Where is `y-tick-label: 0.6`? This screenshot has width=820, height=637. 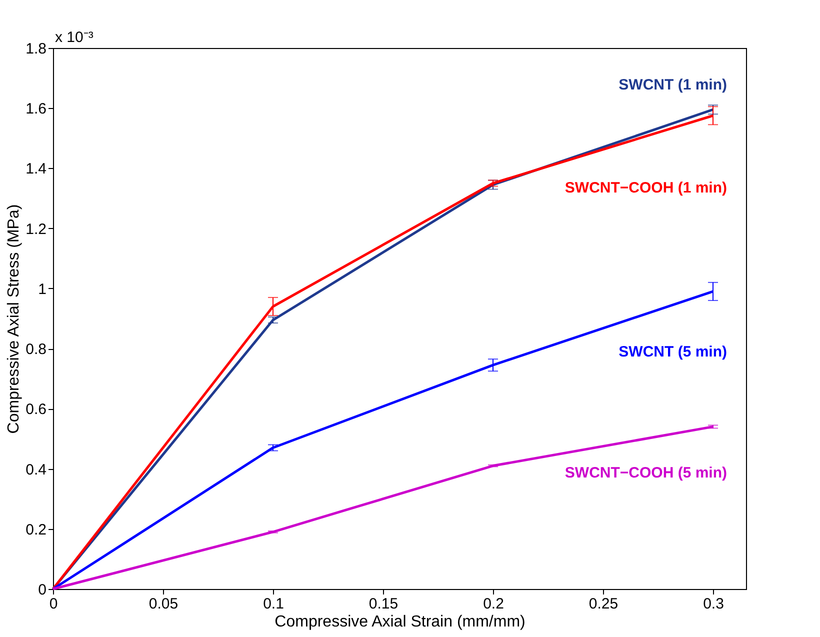 y-tick-label: 0.6 is located at coordinates (36, 409).